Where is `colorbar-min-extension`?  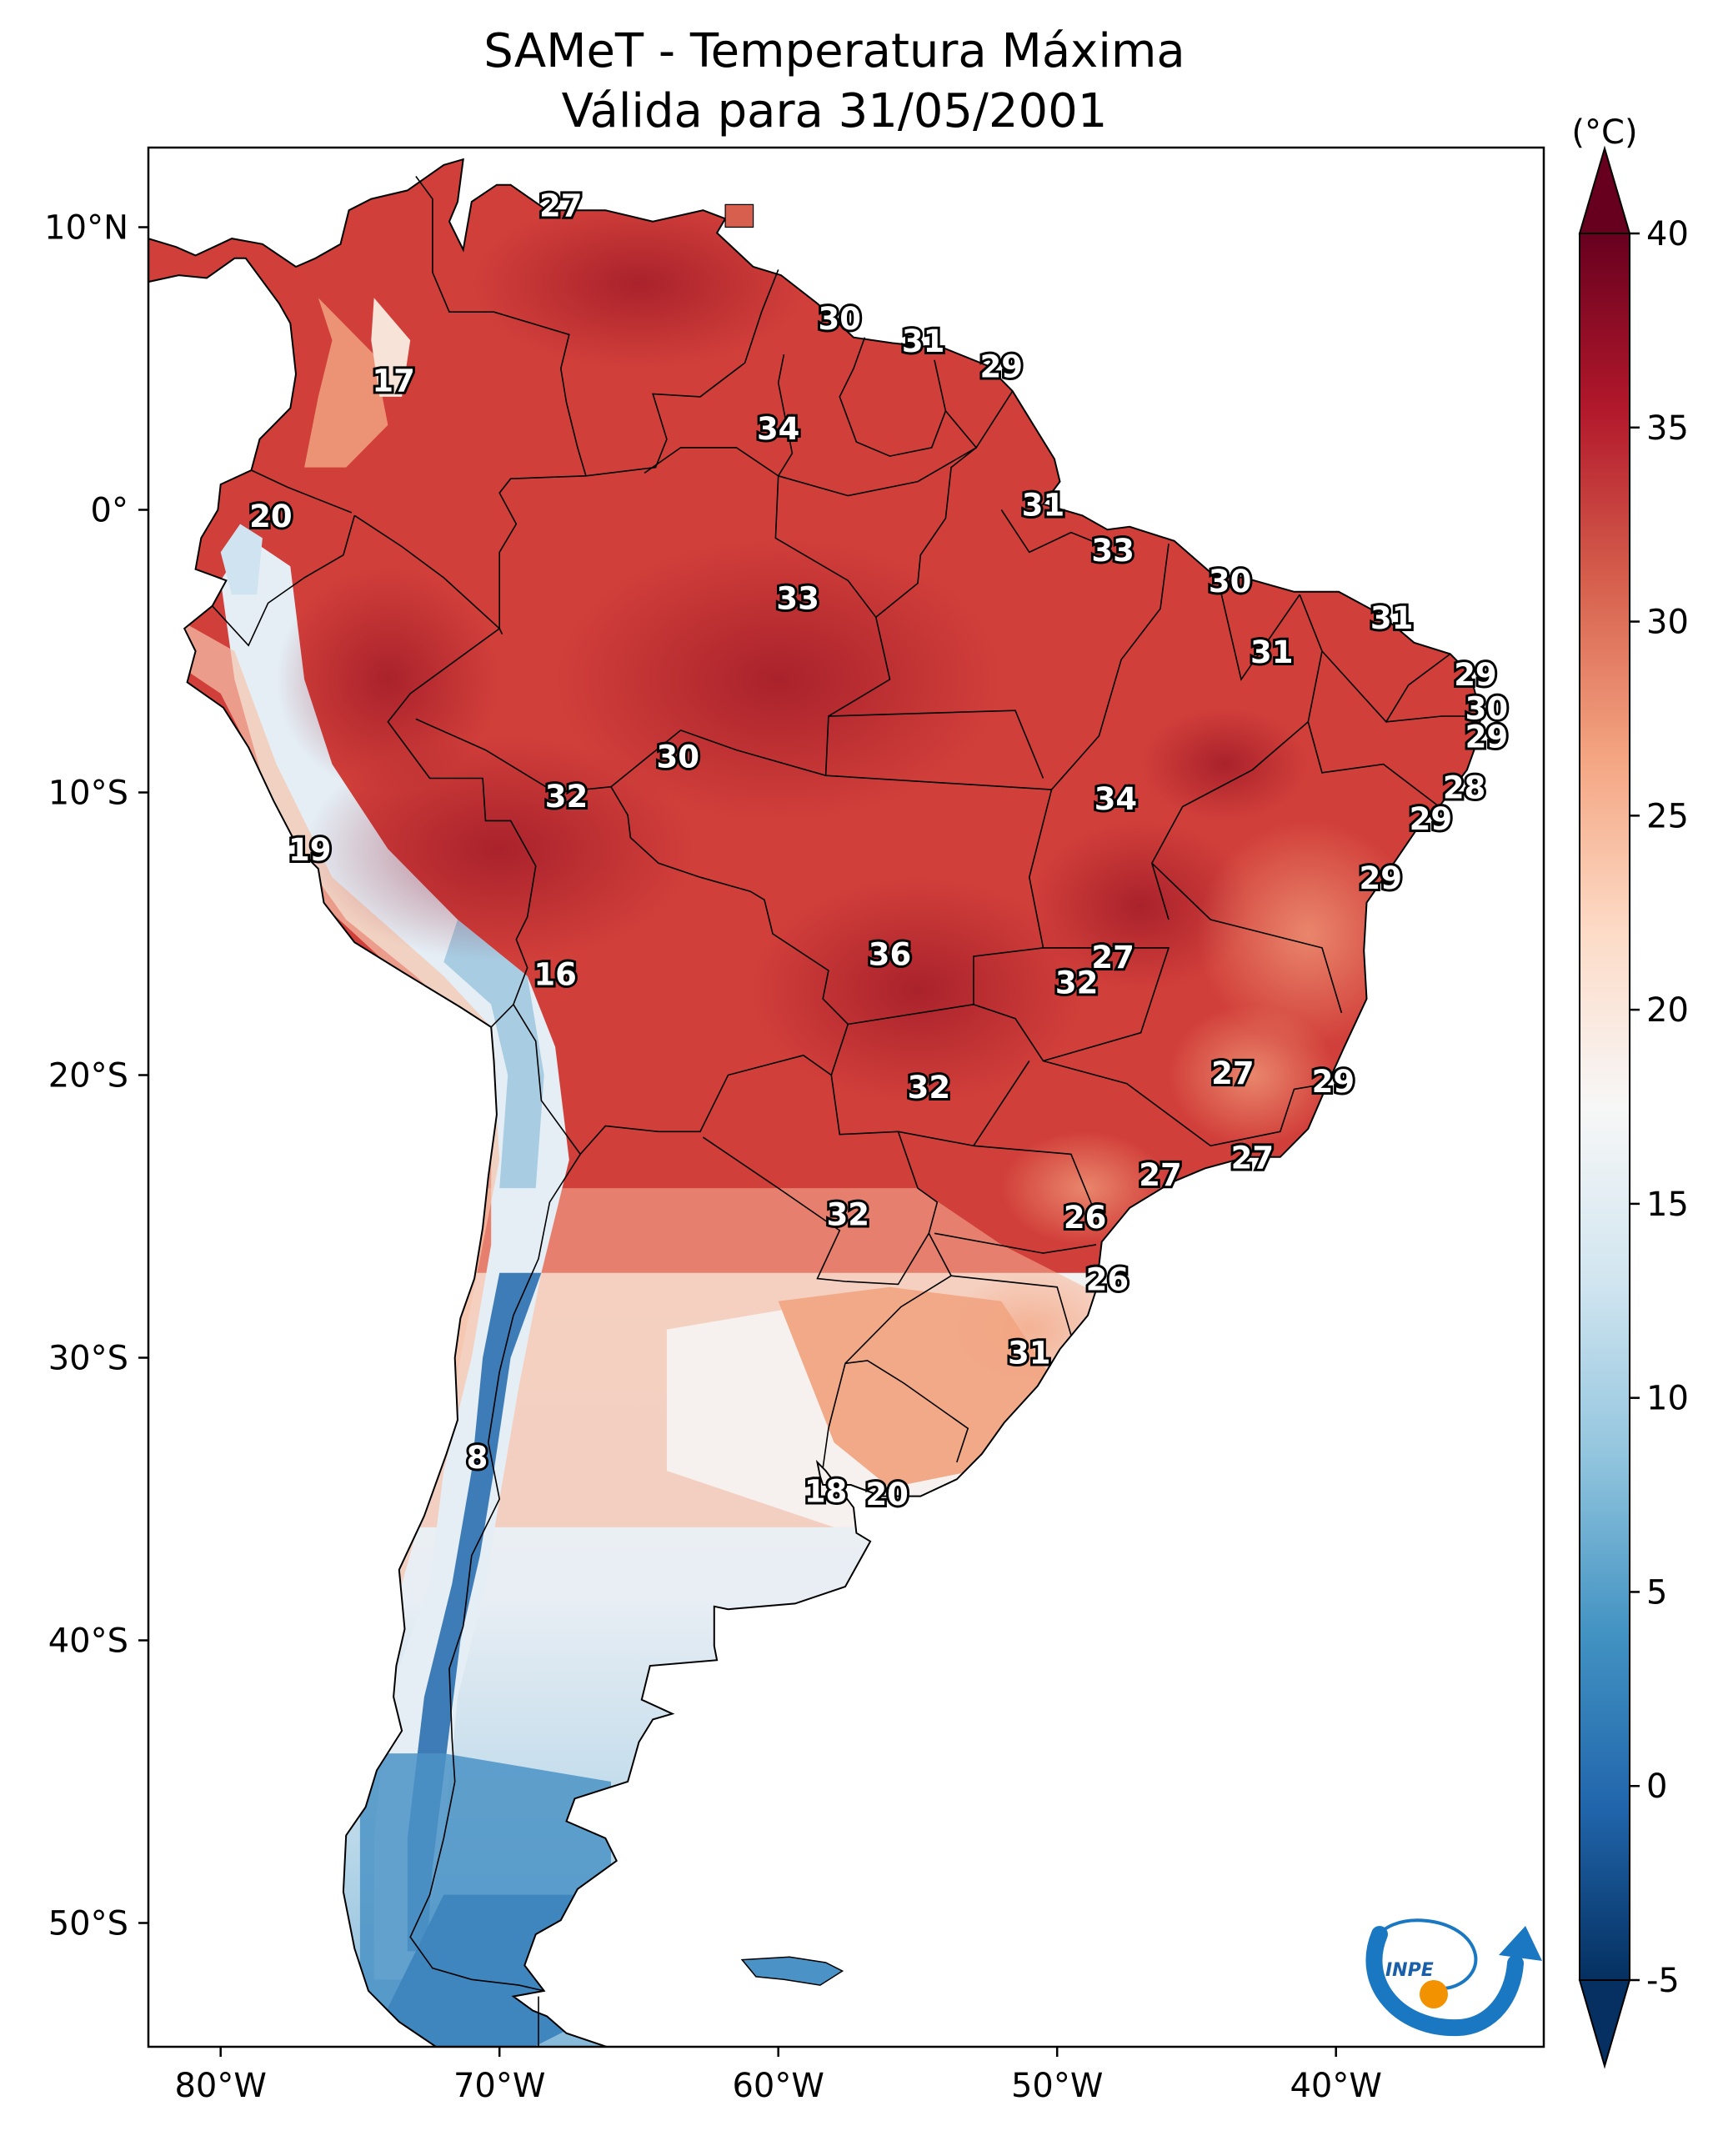
colorbar-min-extension is located at coordinates (1605, 2024).